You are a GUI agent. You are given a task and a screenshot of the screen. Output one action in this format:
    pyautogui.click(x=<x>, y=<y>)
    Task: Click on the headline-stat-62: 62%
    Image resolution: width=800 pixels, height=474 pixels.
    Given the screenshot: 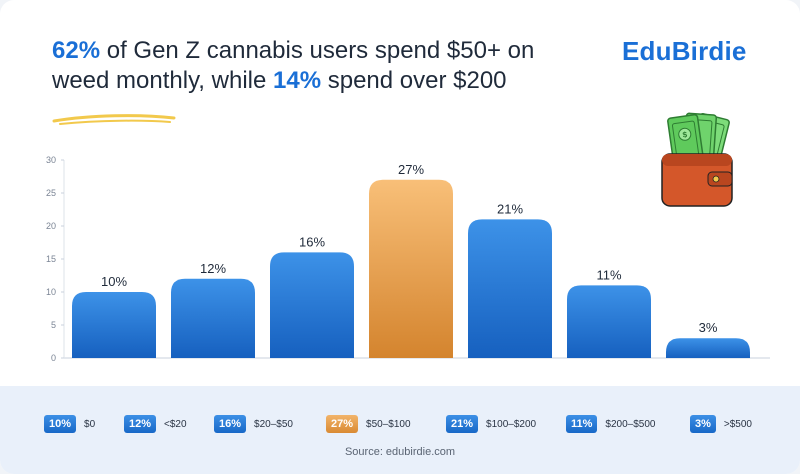 What is the action you would take?
    pyautogui.click(x=76, y=50)
    